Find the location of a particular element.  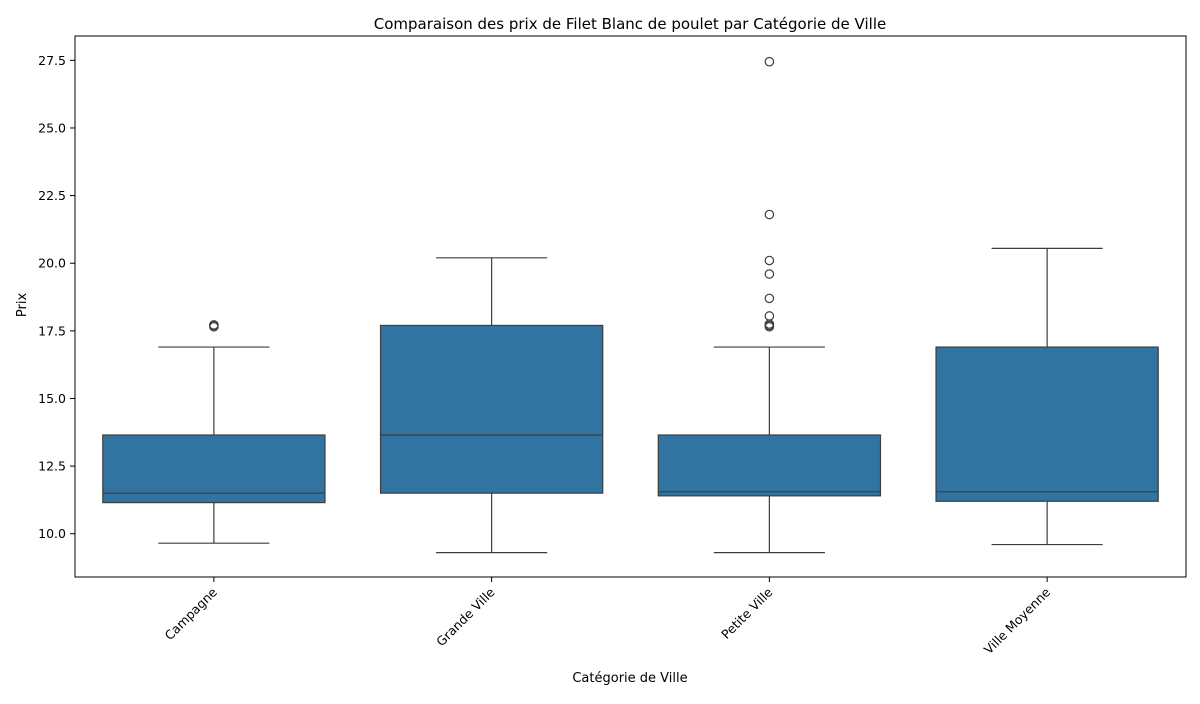

x-tick-label: Campagne is located at coordinates (191, 613).